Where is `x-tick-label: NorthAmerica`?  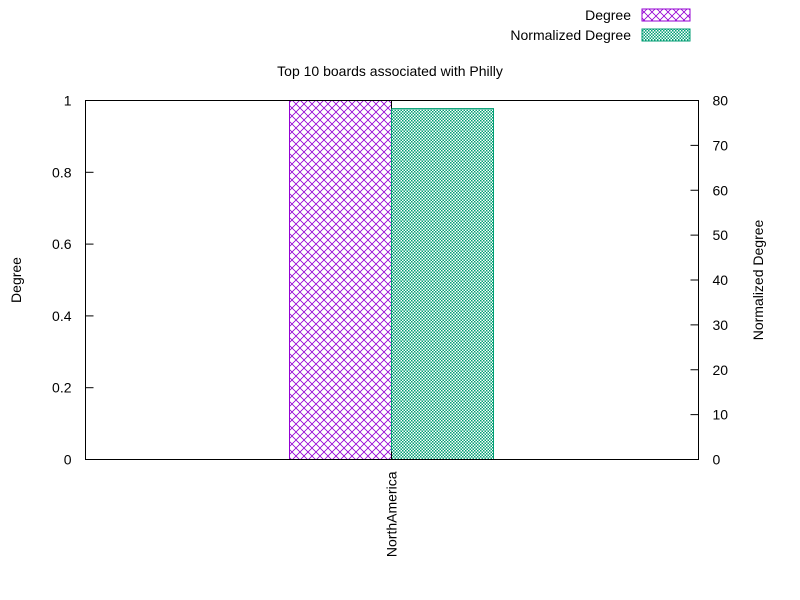 x-tick-label: NorthAmerica is located at coordinates (392, 514).